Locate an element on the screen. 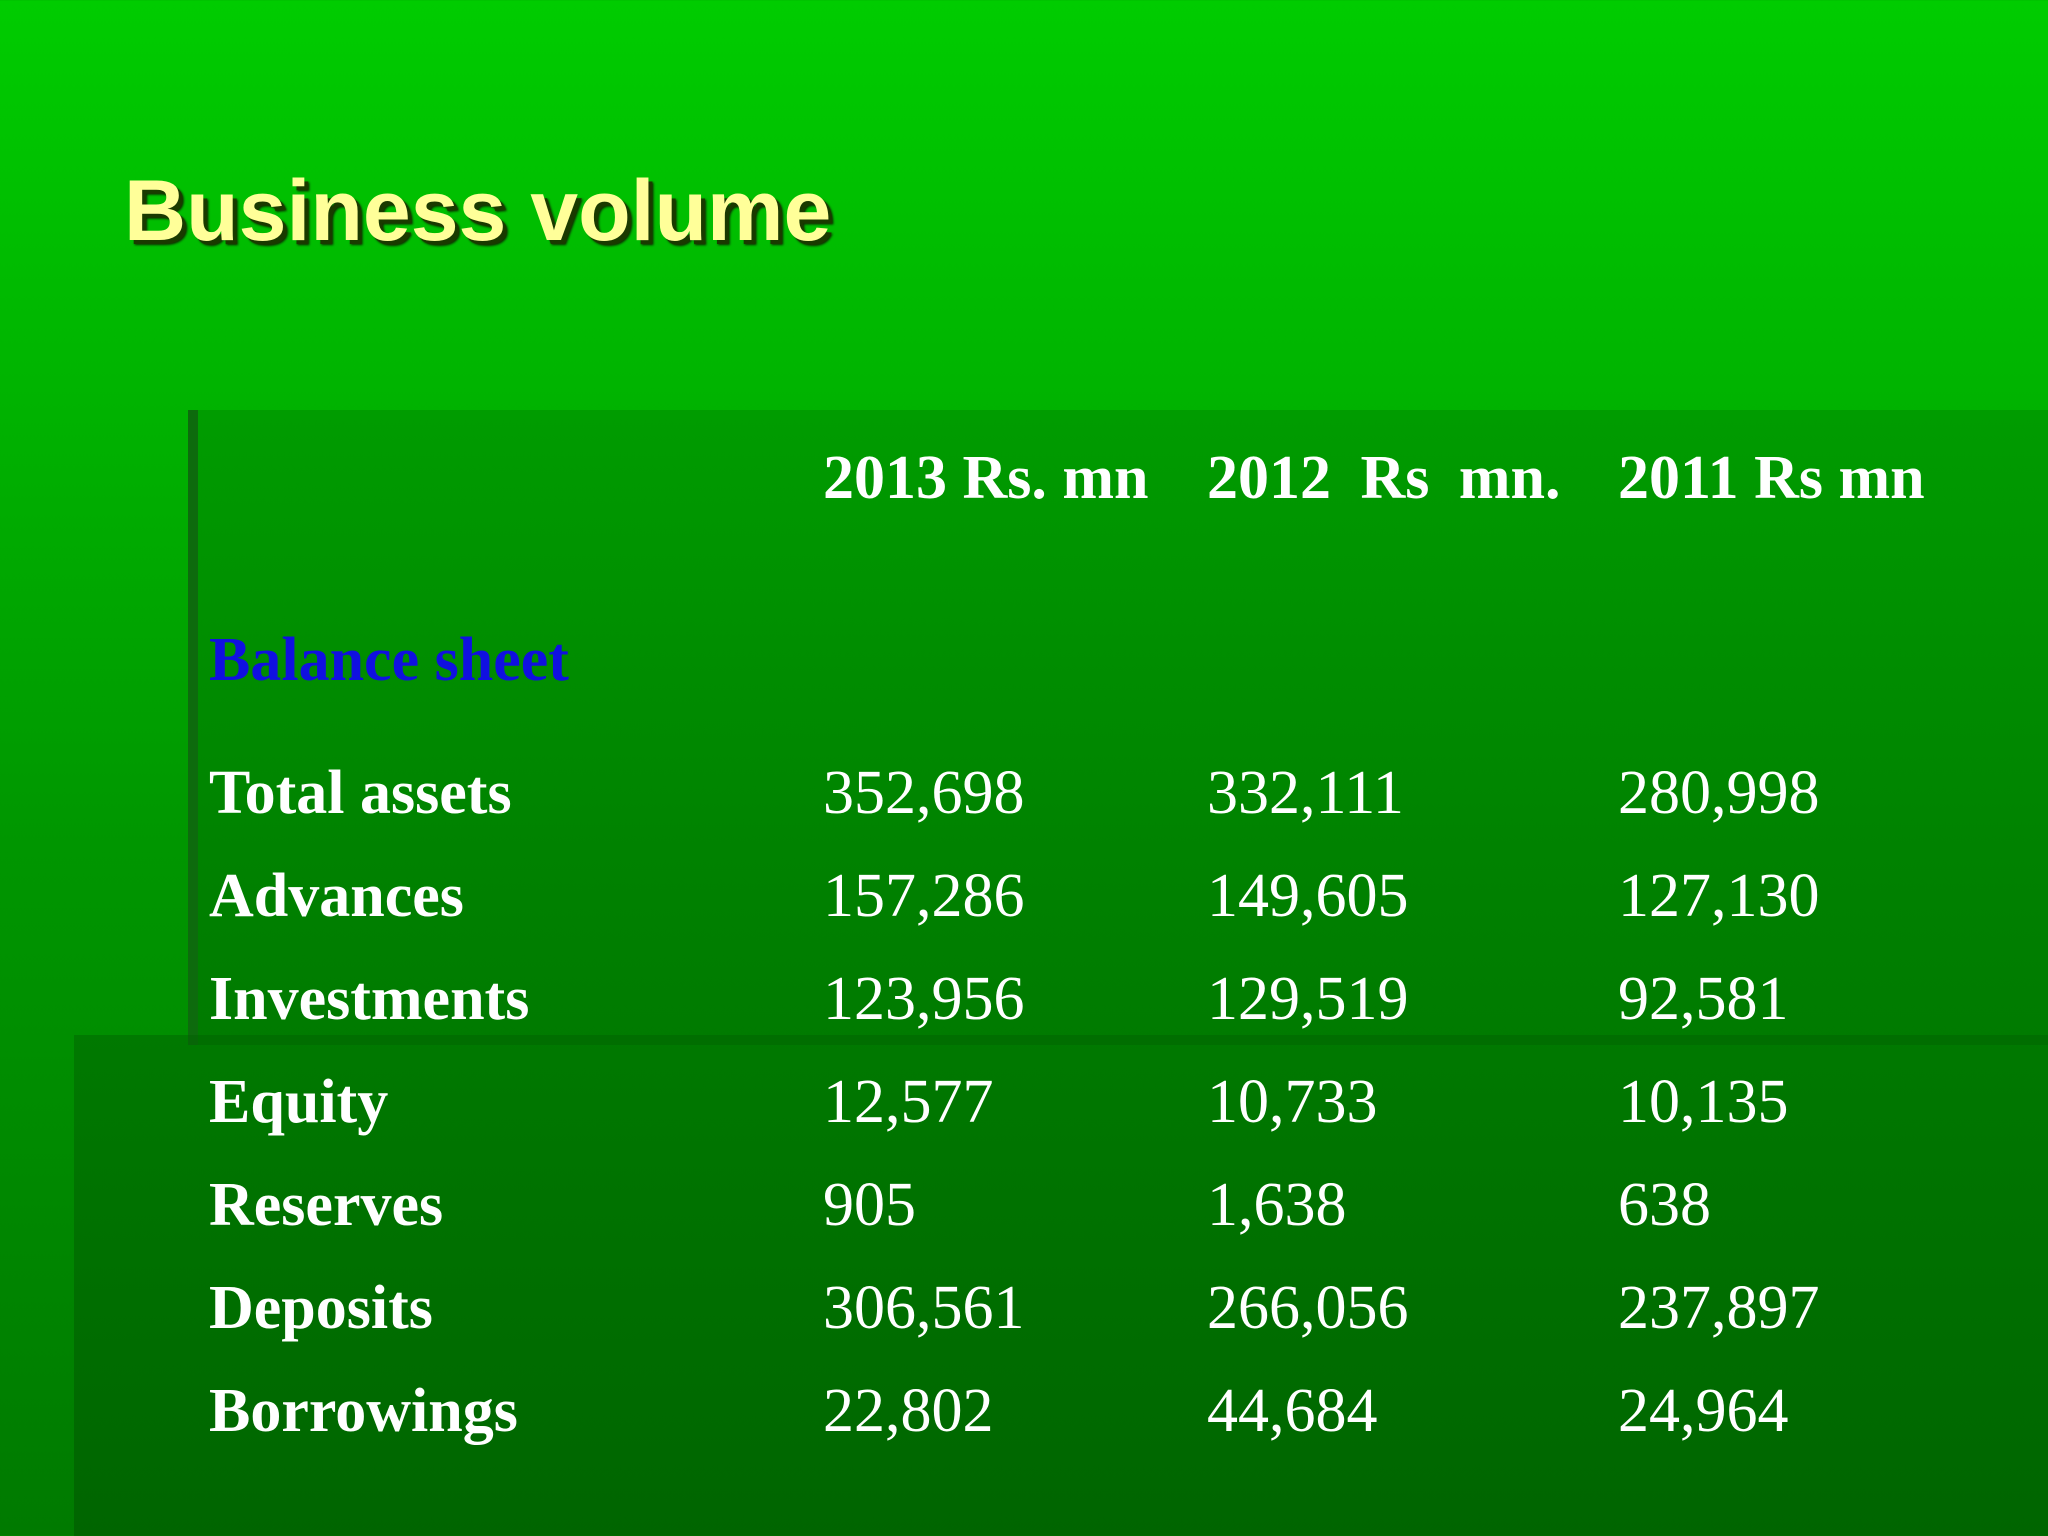 The width and height of the screenshot is (2048, 1536). slide-title: Business volume is located at coordinates (478, 211).